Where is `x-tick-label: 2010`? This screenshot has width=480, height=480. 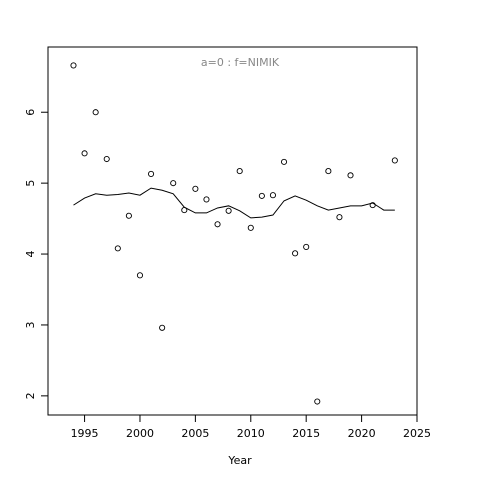
x-tick-label: 2010 is located at coordinates (251, 433).